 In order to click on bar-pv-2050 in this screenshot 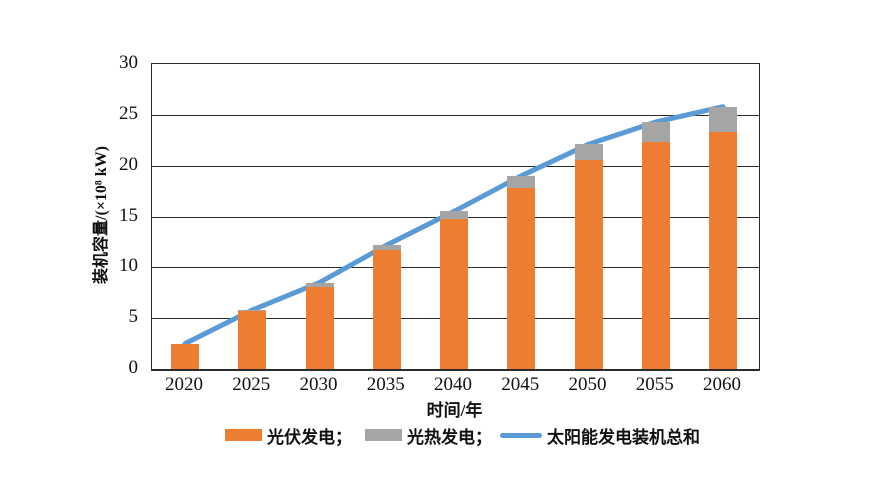, I will do `click(588, 264)`.